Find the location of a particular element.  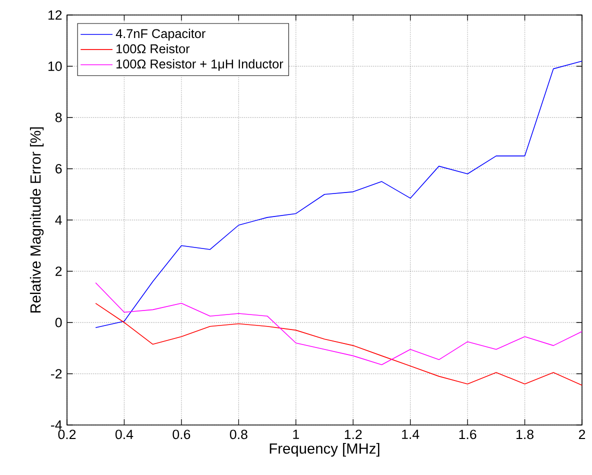

x-tick-label: 0.8 is located at coordinates (239, 435).